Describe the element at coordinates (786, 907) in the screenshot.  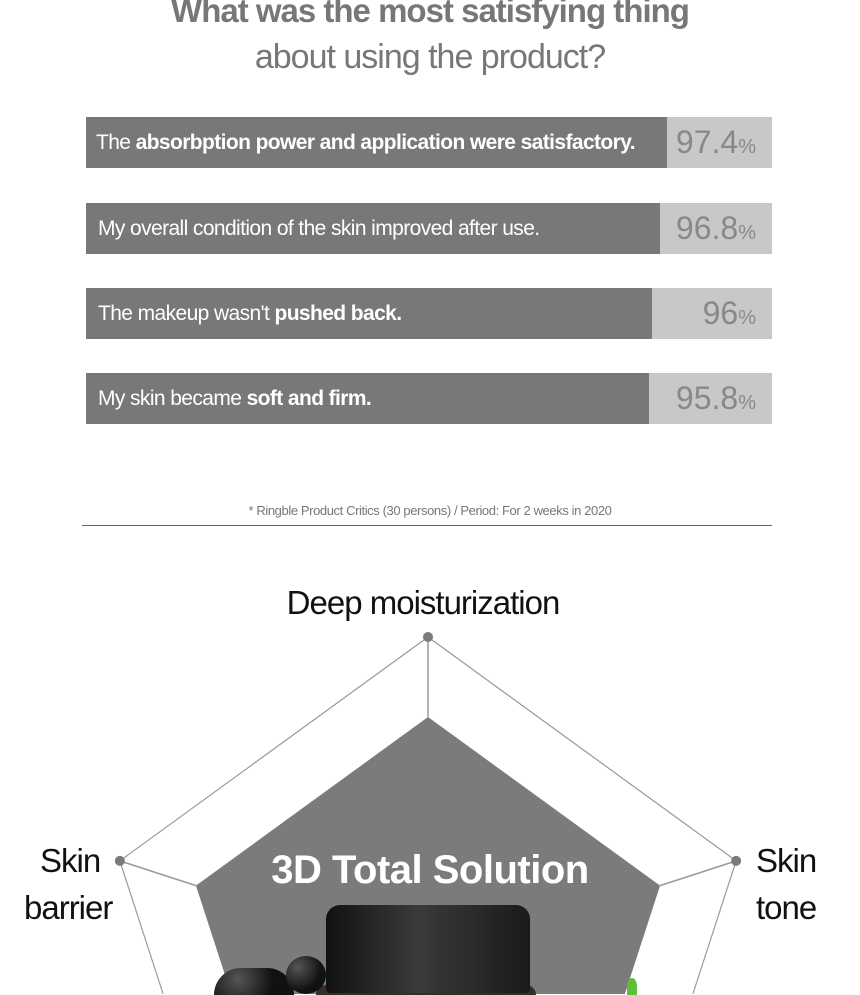
I see `radar-axis-label-skin-tone-2: tone` at that location.